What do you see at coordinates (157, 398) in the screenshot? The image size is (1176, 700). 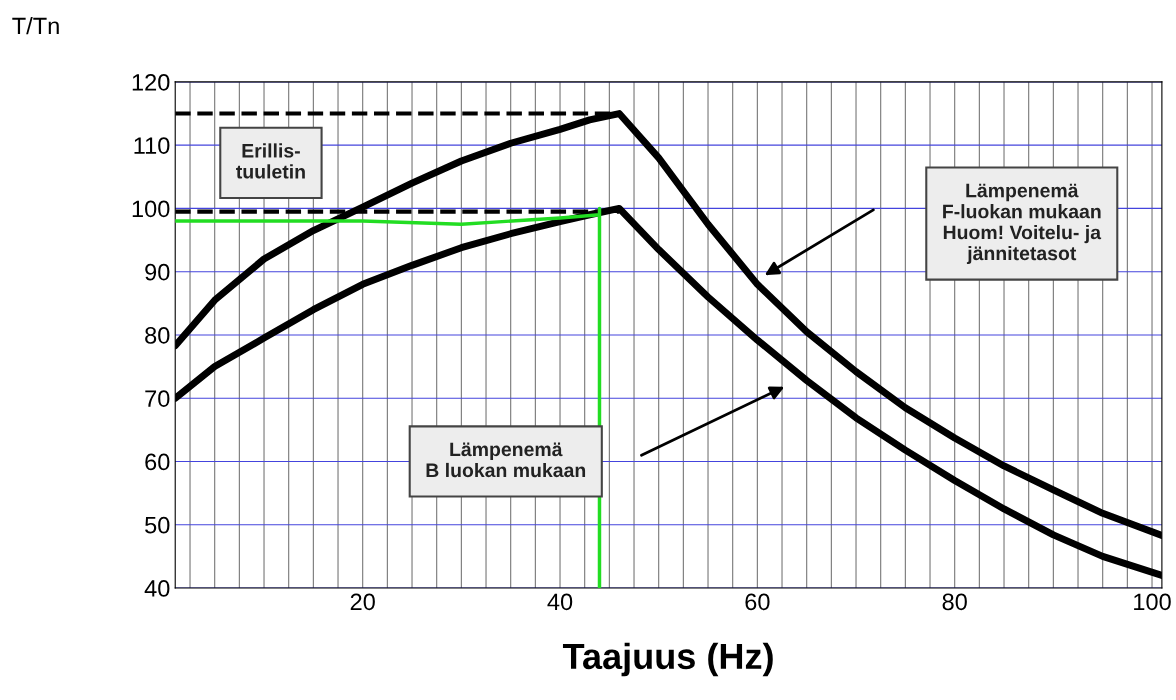 I see `y-tick-label: 70` at bounding box center [157, 398].